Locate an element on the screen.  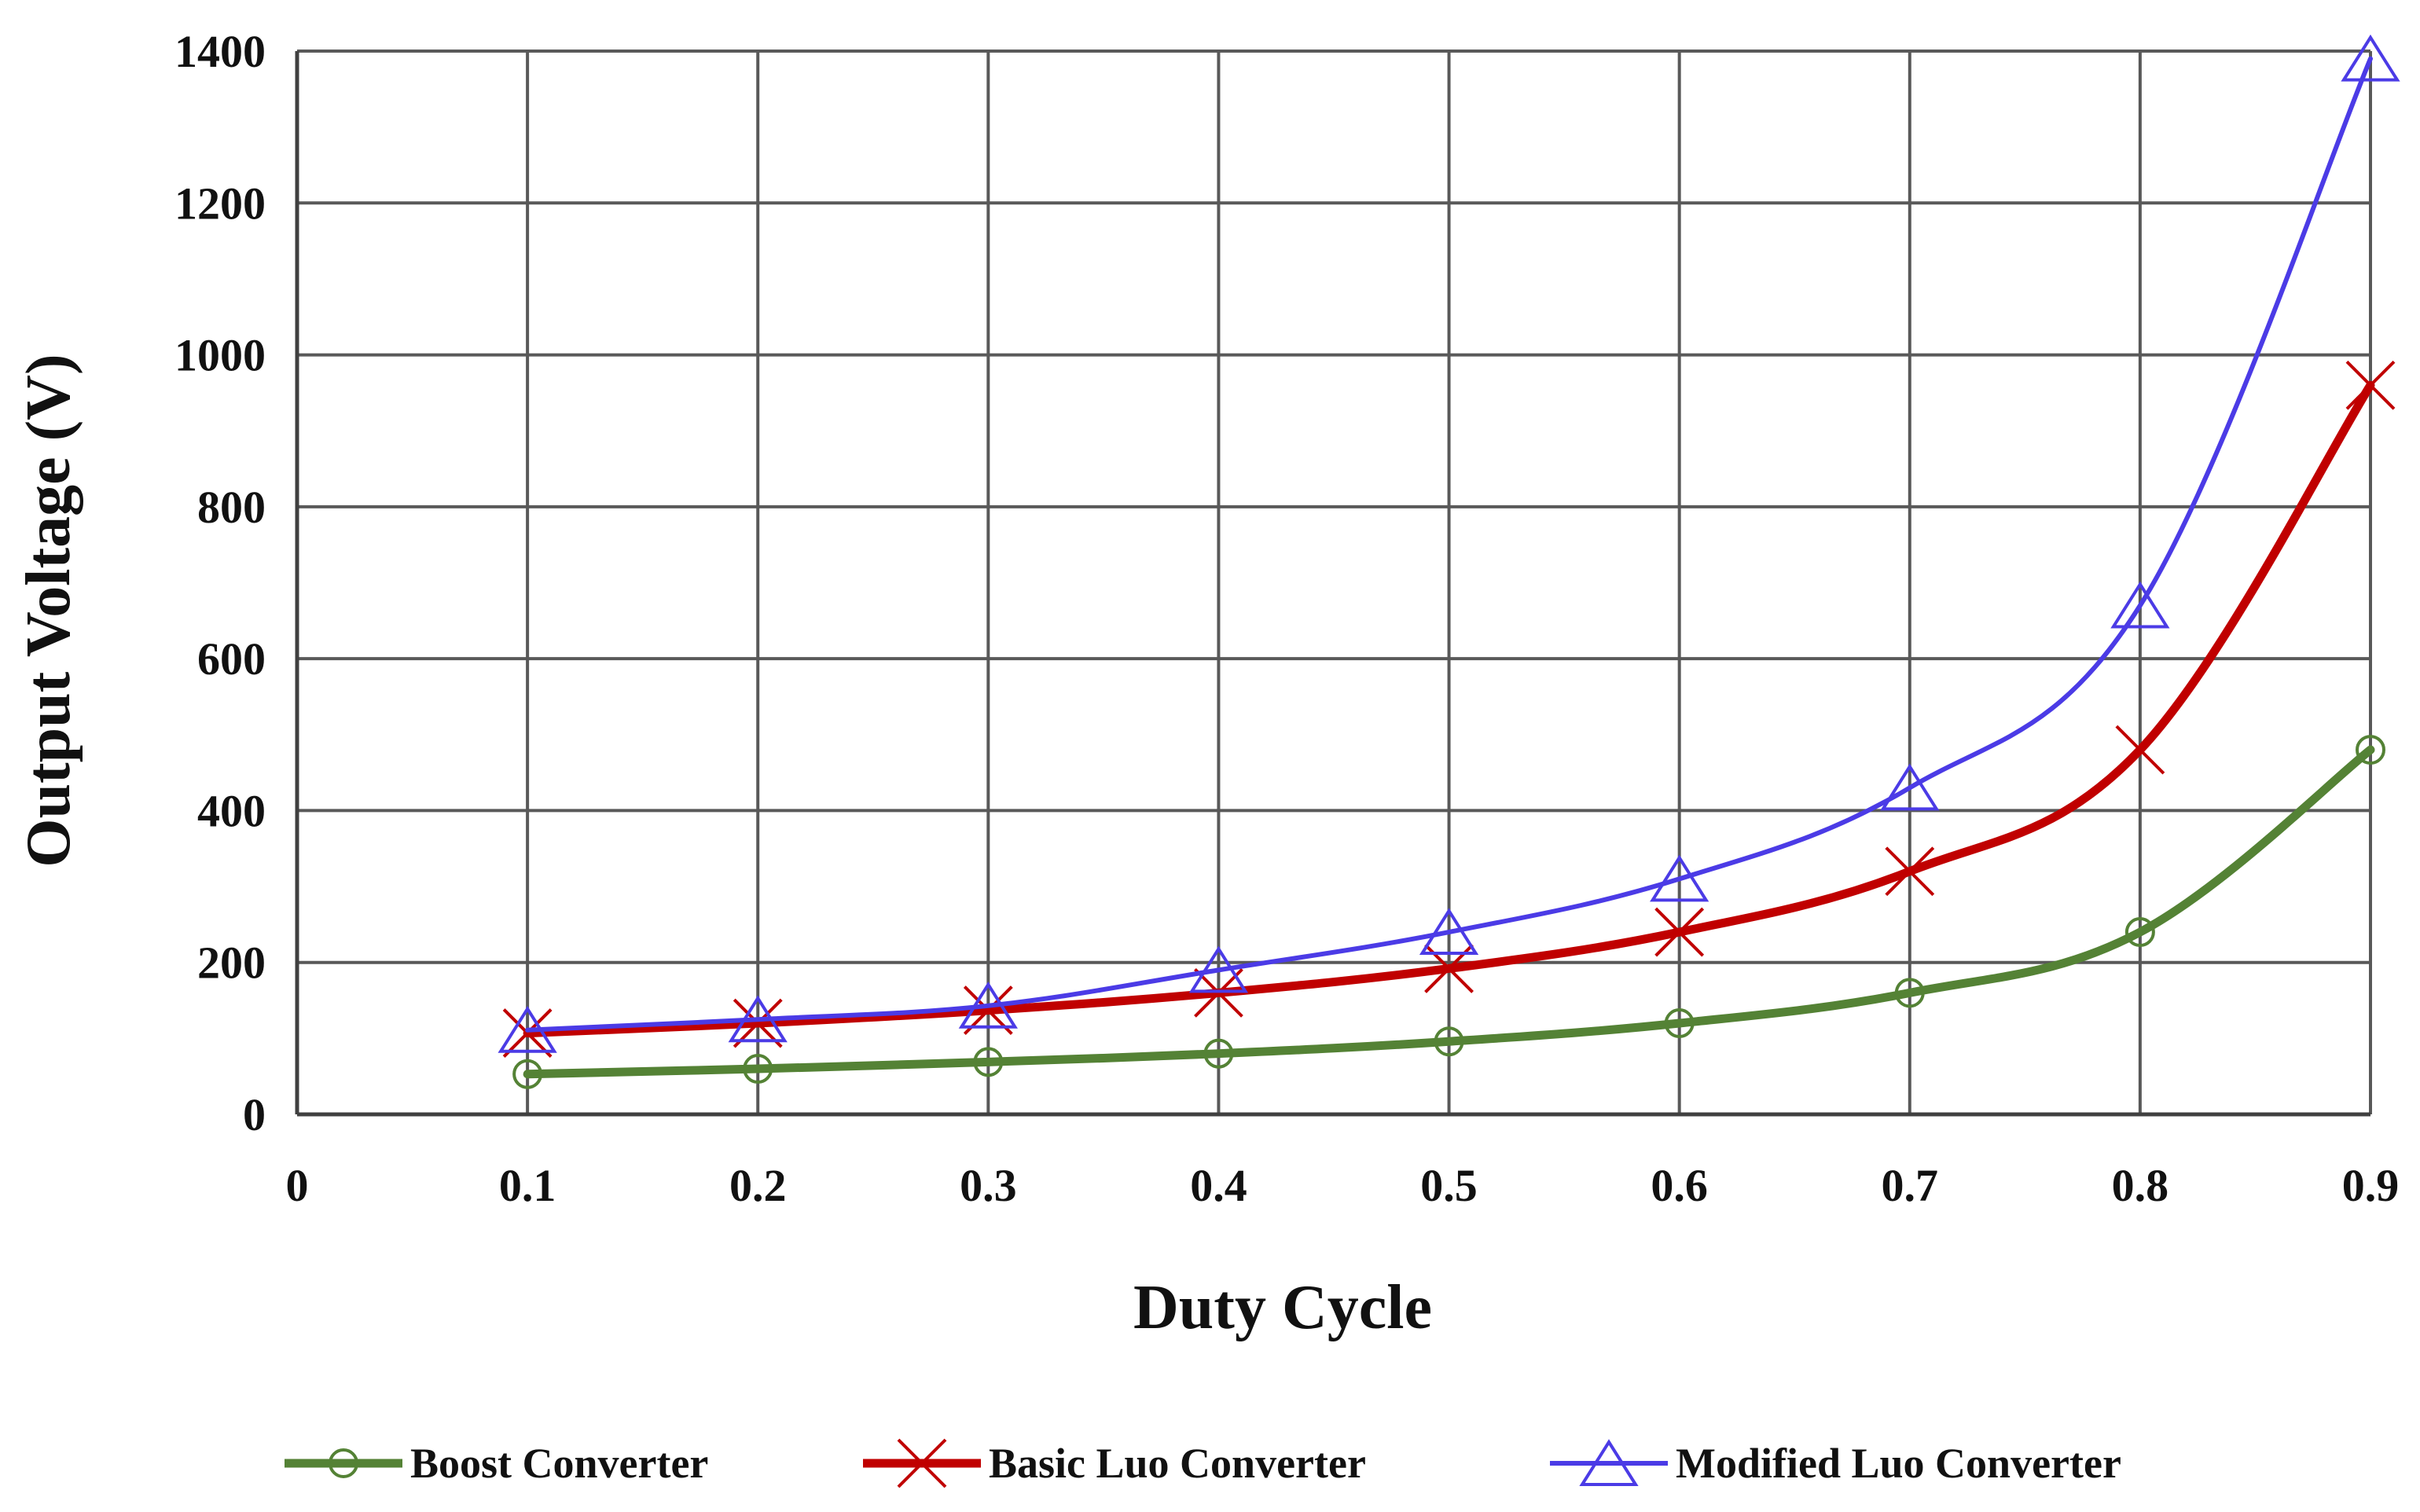
x-tick-label: 0.5 is located at coordinates (1449, 1185).